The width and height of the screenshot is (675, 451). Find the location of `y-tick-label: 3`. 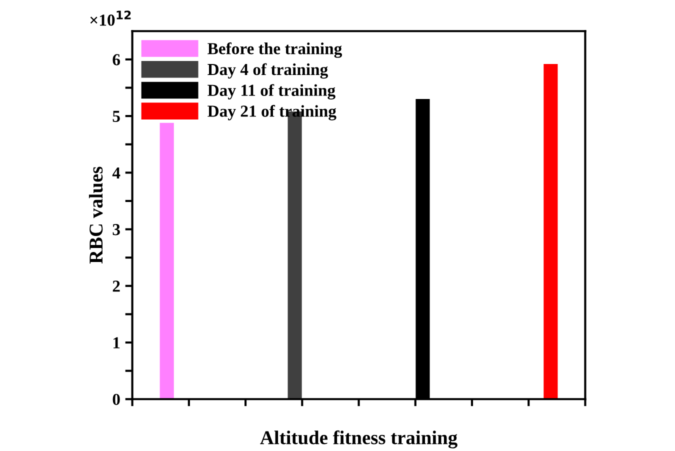

y-tick-label: 3 is located at coordinates (116, 230).